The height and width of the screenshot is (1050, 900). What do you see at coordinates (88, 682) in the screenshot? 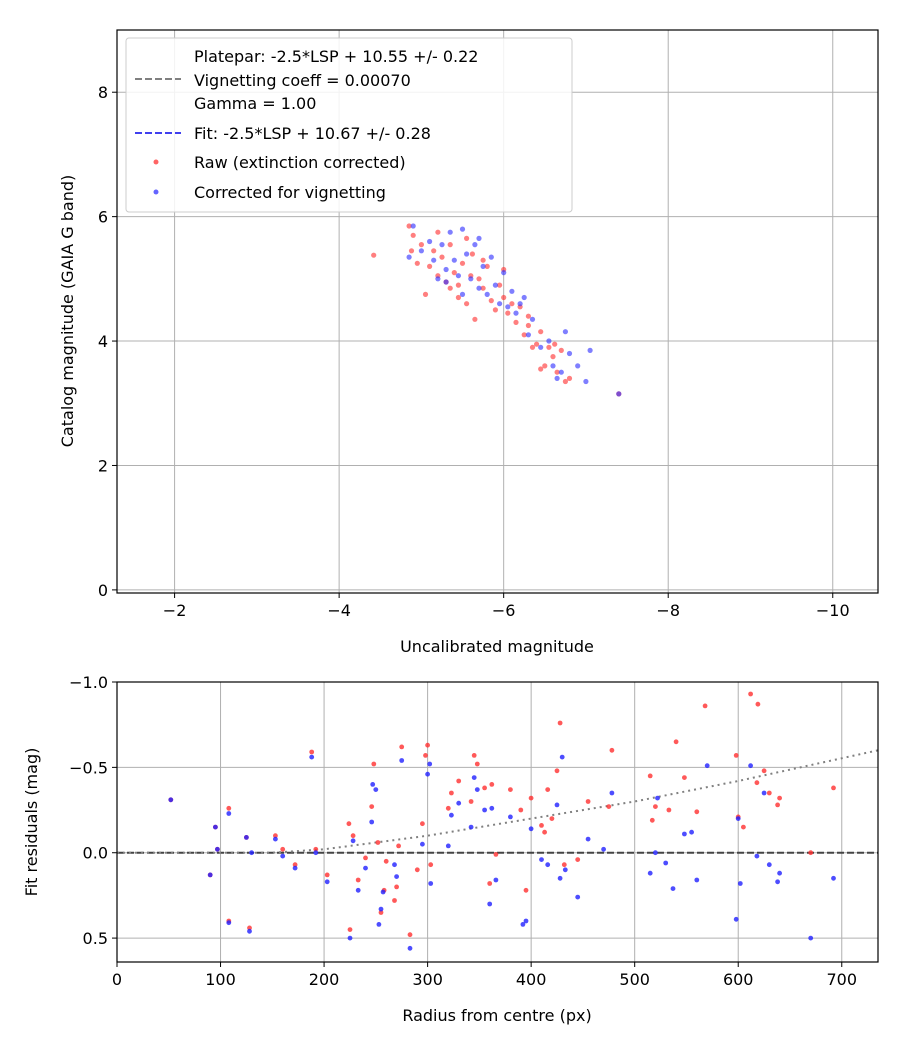
I see `y-tick-label: −1.0` at bounding box center [88, 682].